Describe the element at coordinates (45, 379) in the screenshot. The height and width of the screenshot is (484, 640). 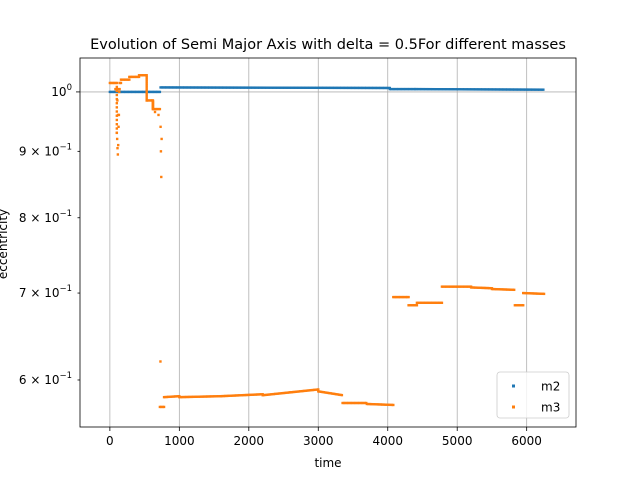
I see `y-tick-label: 6 × 10⁻¹` at that location.